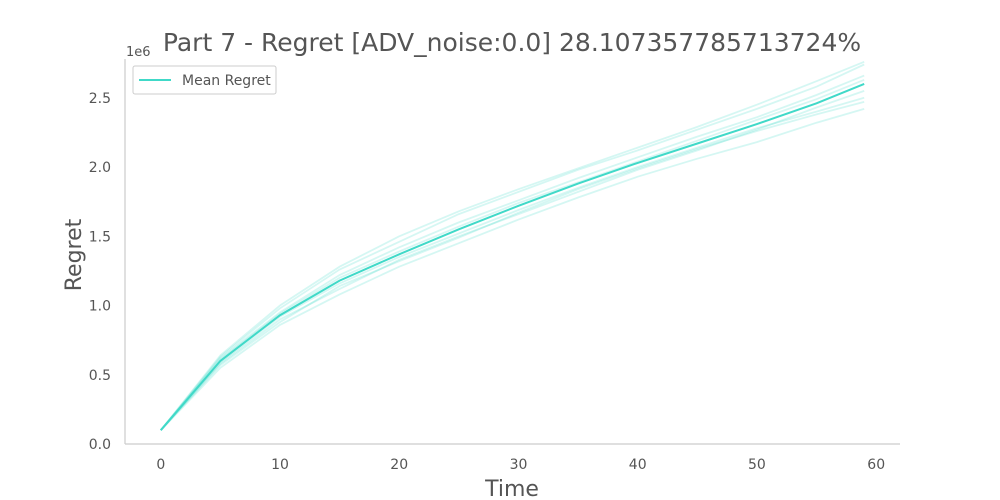 The image size is (1000, 500). Describe the element at coordinates (280, 465) in the screenshot. I see `x-tick-label: 10` at that location.